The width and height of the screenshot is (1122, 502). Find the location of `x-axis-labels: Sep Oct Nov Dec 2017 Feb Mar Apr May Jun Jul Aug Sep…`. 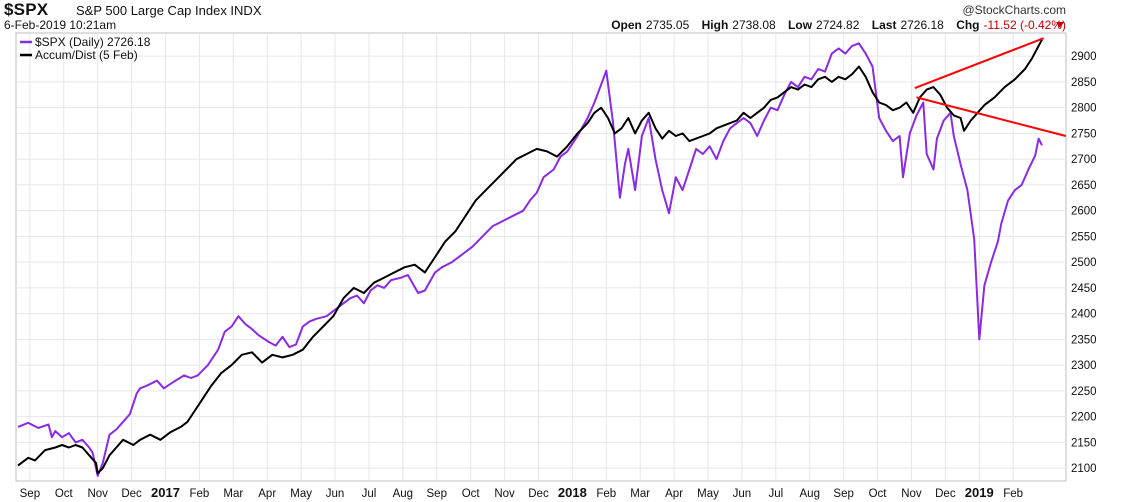

x-axis-labels: Sep Oct Nov Dec 2017 Feb Mar Apr May Jun Jul Aug Sep… is located at coordinates (521, 492).